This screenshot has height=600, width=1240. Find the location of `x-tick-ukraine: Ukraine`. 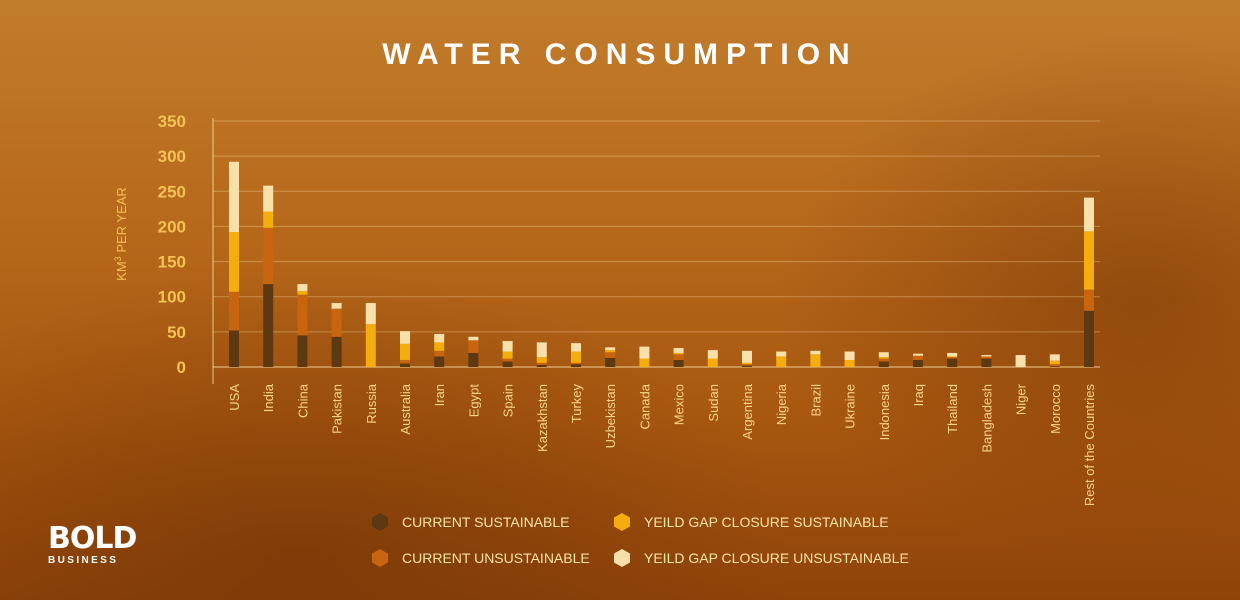

x-tick-ukraine: Ukraine is located at coordinates (850, 406).